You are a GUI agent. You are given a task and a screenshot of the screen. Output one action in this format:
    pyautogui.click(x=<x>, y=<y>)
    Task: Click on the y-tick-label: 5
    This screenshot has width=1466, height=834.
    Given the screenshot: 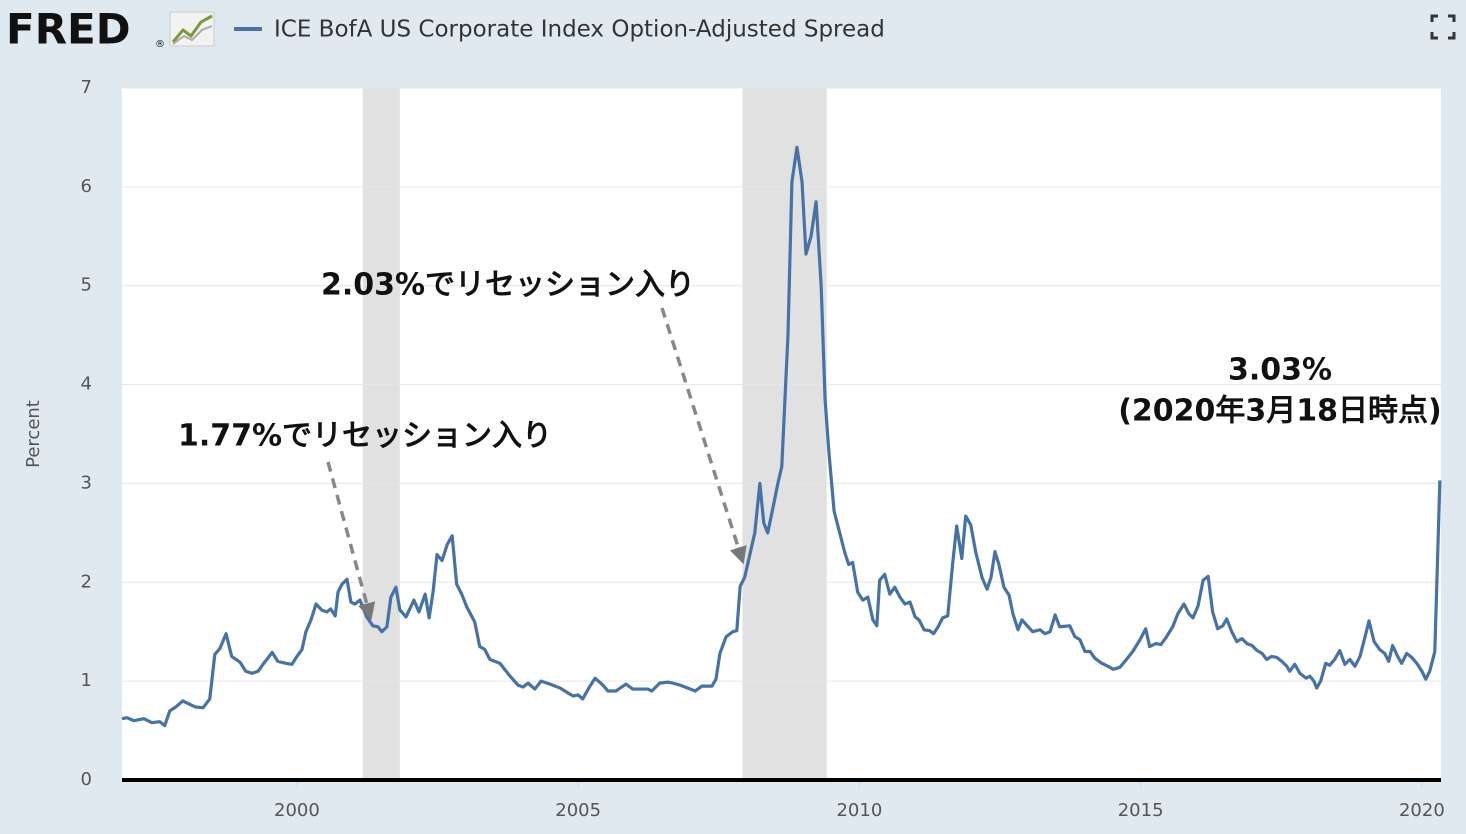 What is the action you would take?
    pyautogui.click(x=86, y=285)
    